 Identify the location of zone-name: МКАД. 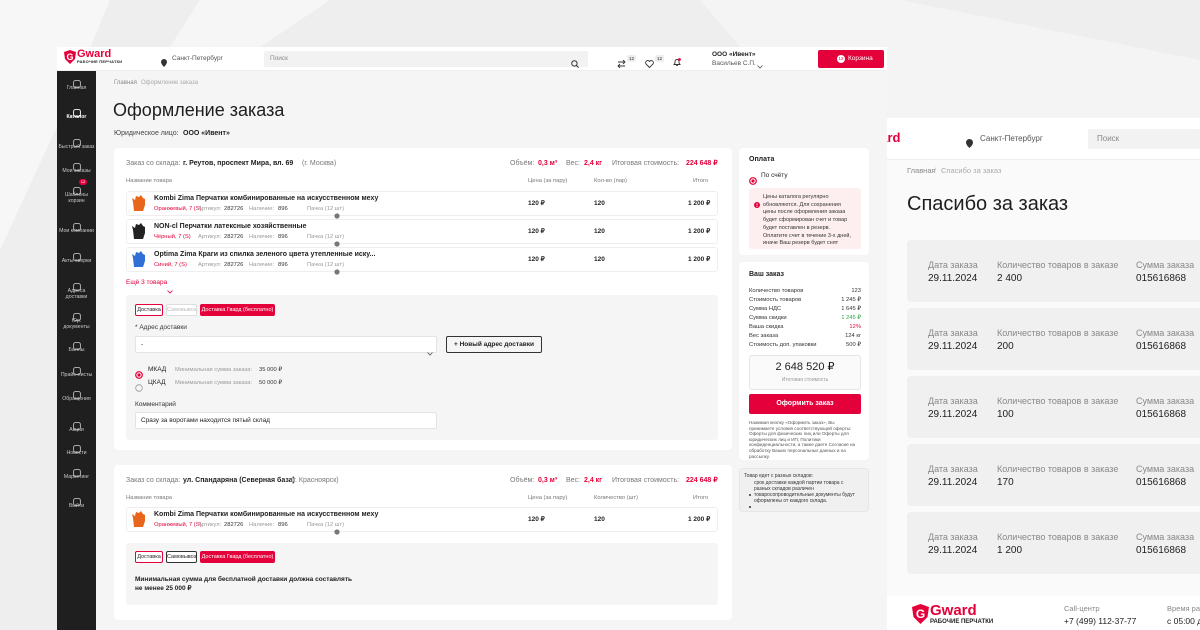
(157, 370).